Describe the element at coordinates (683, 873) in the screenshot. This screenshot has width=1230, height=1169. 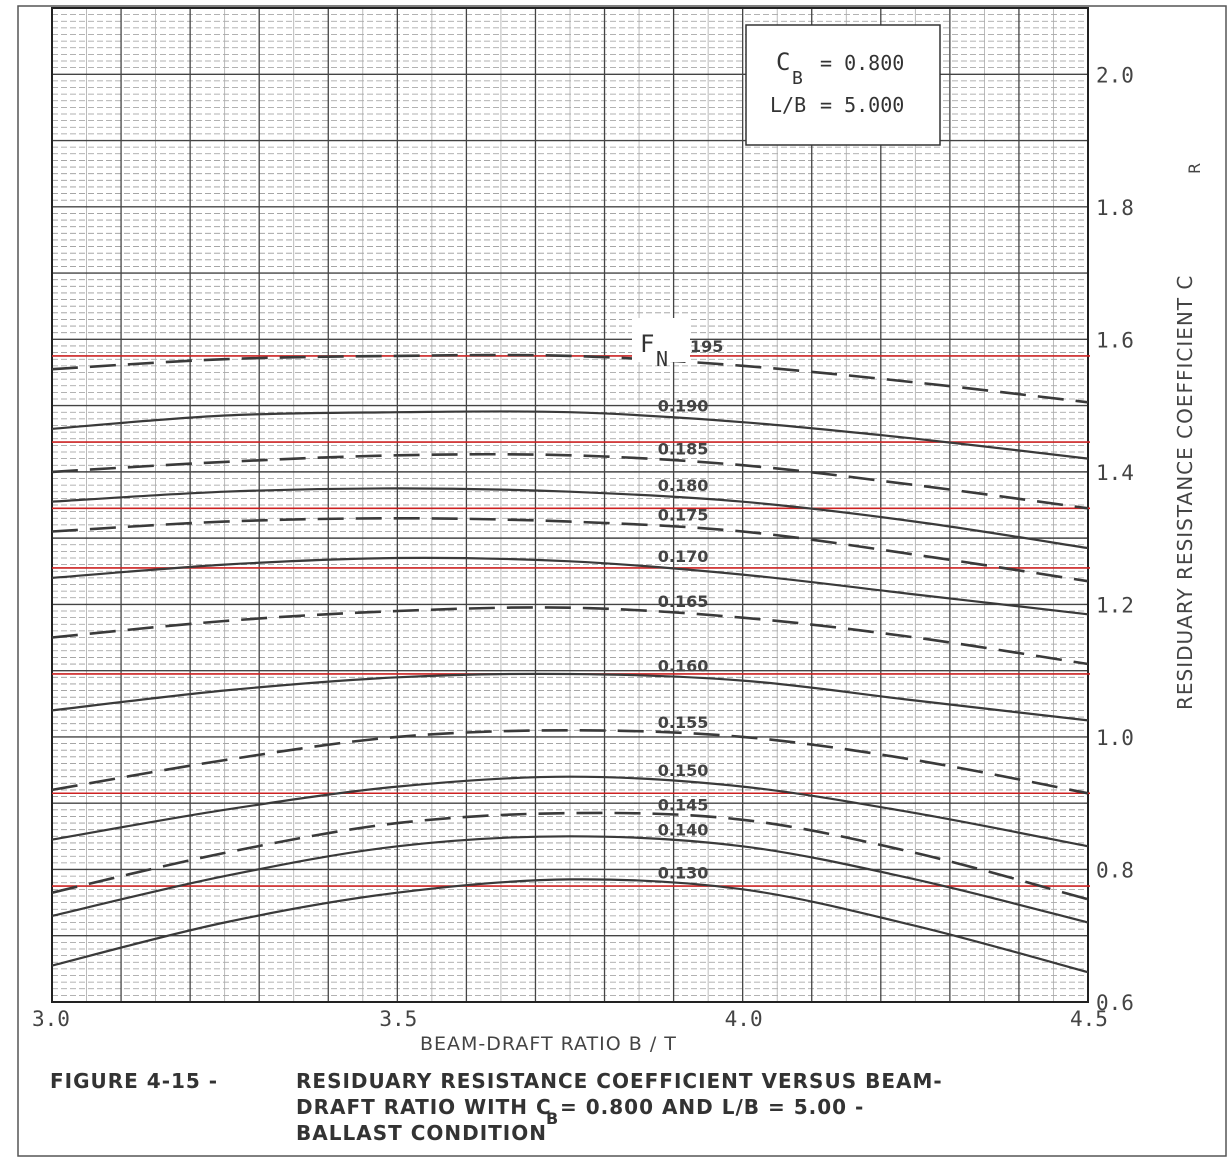
I see `series-label: 0.130` at that location.